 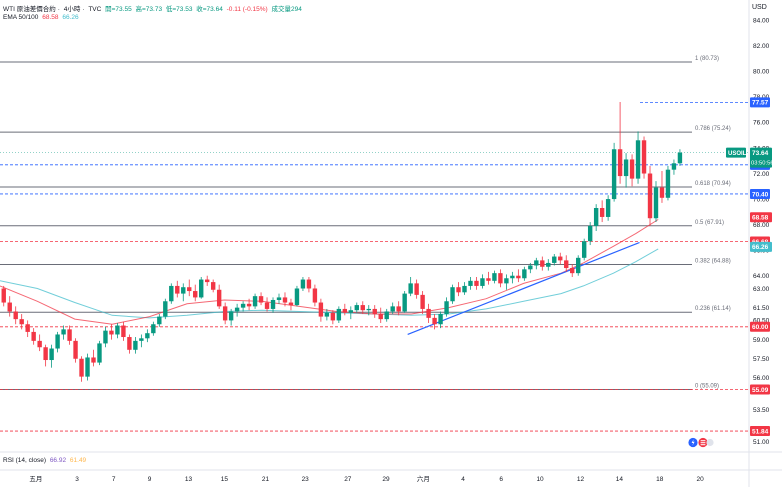 I want to click on ema50-value: 68.58, so click(x=50, y=17).